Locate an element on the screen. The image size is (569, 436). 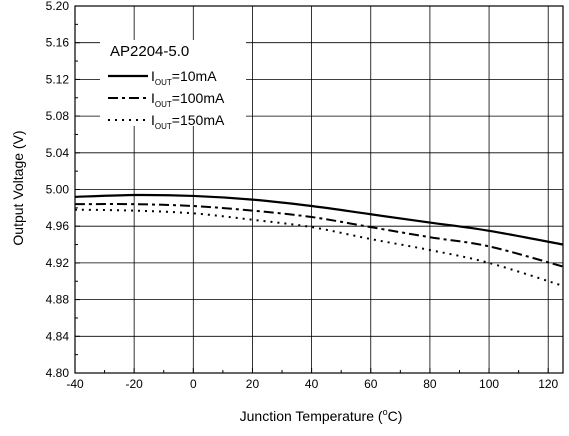
legend-background is located at coordinates (173, 83).